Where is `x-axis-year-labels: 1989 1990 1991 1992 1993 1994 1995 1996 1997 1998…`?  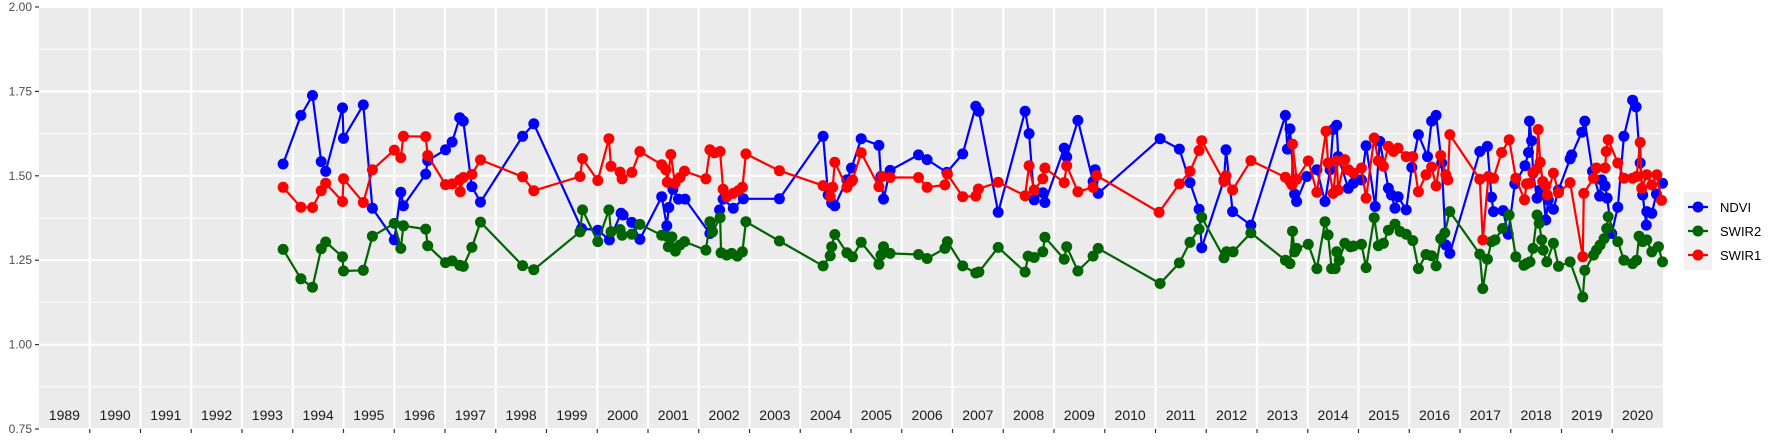 x-axis-year-labels: 1989 1990 1991 1992 1993 1994 1995 1996 1997 1998… is located at coordinates (851, 420).